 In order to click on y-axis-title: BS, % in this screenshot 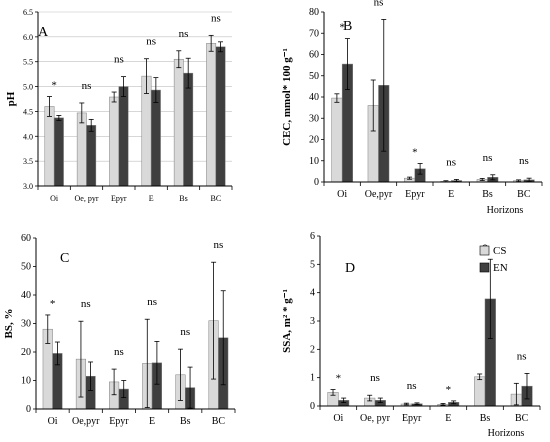, I will do `click(9, 324)`.